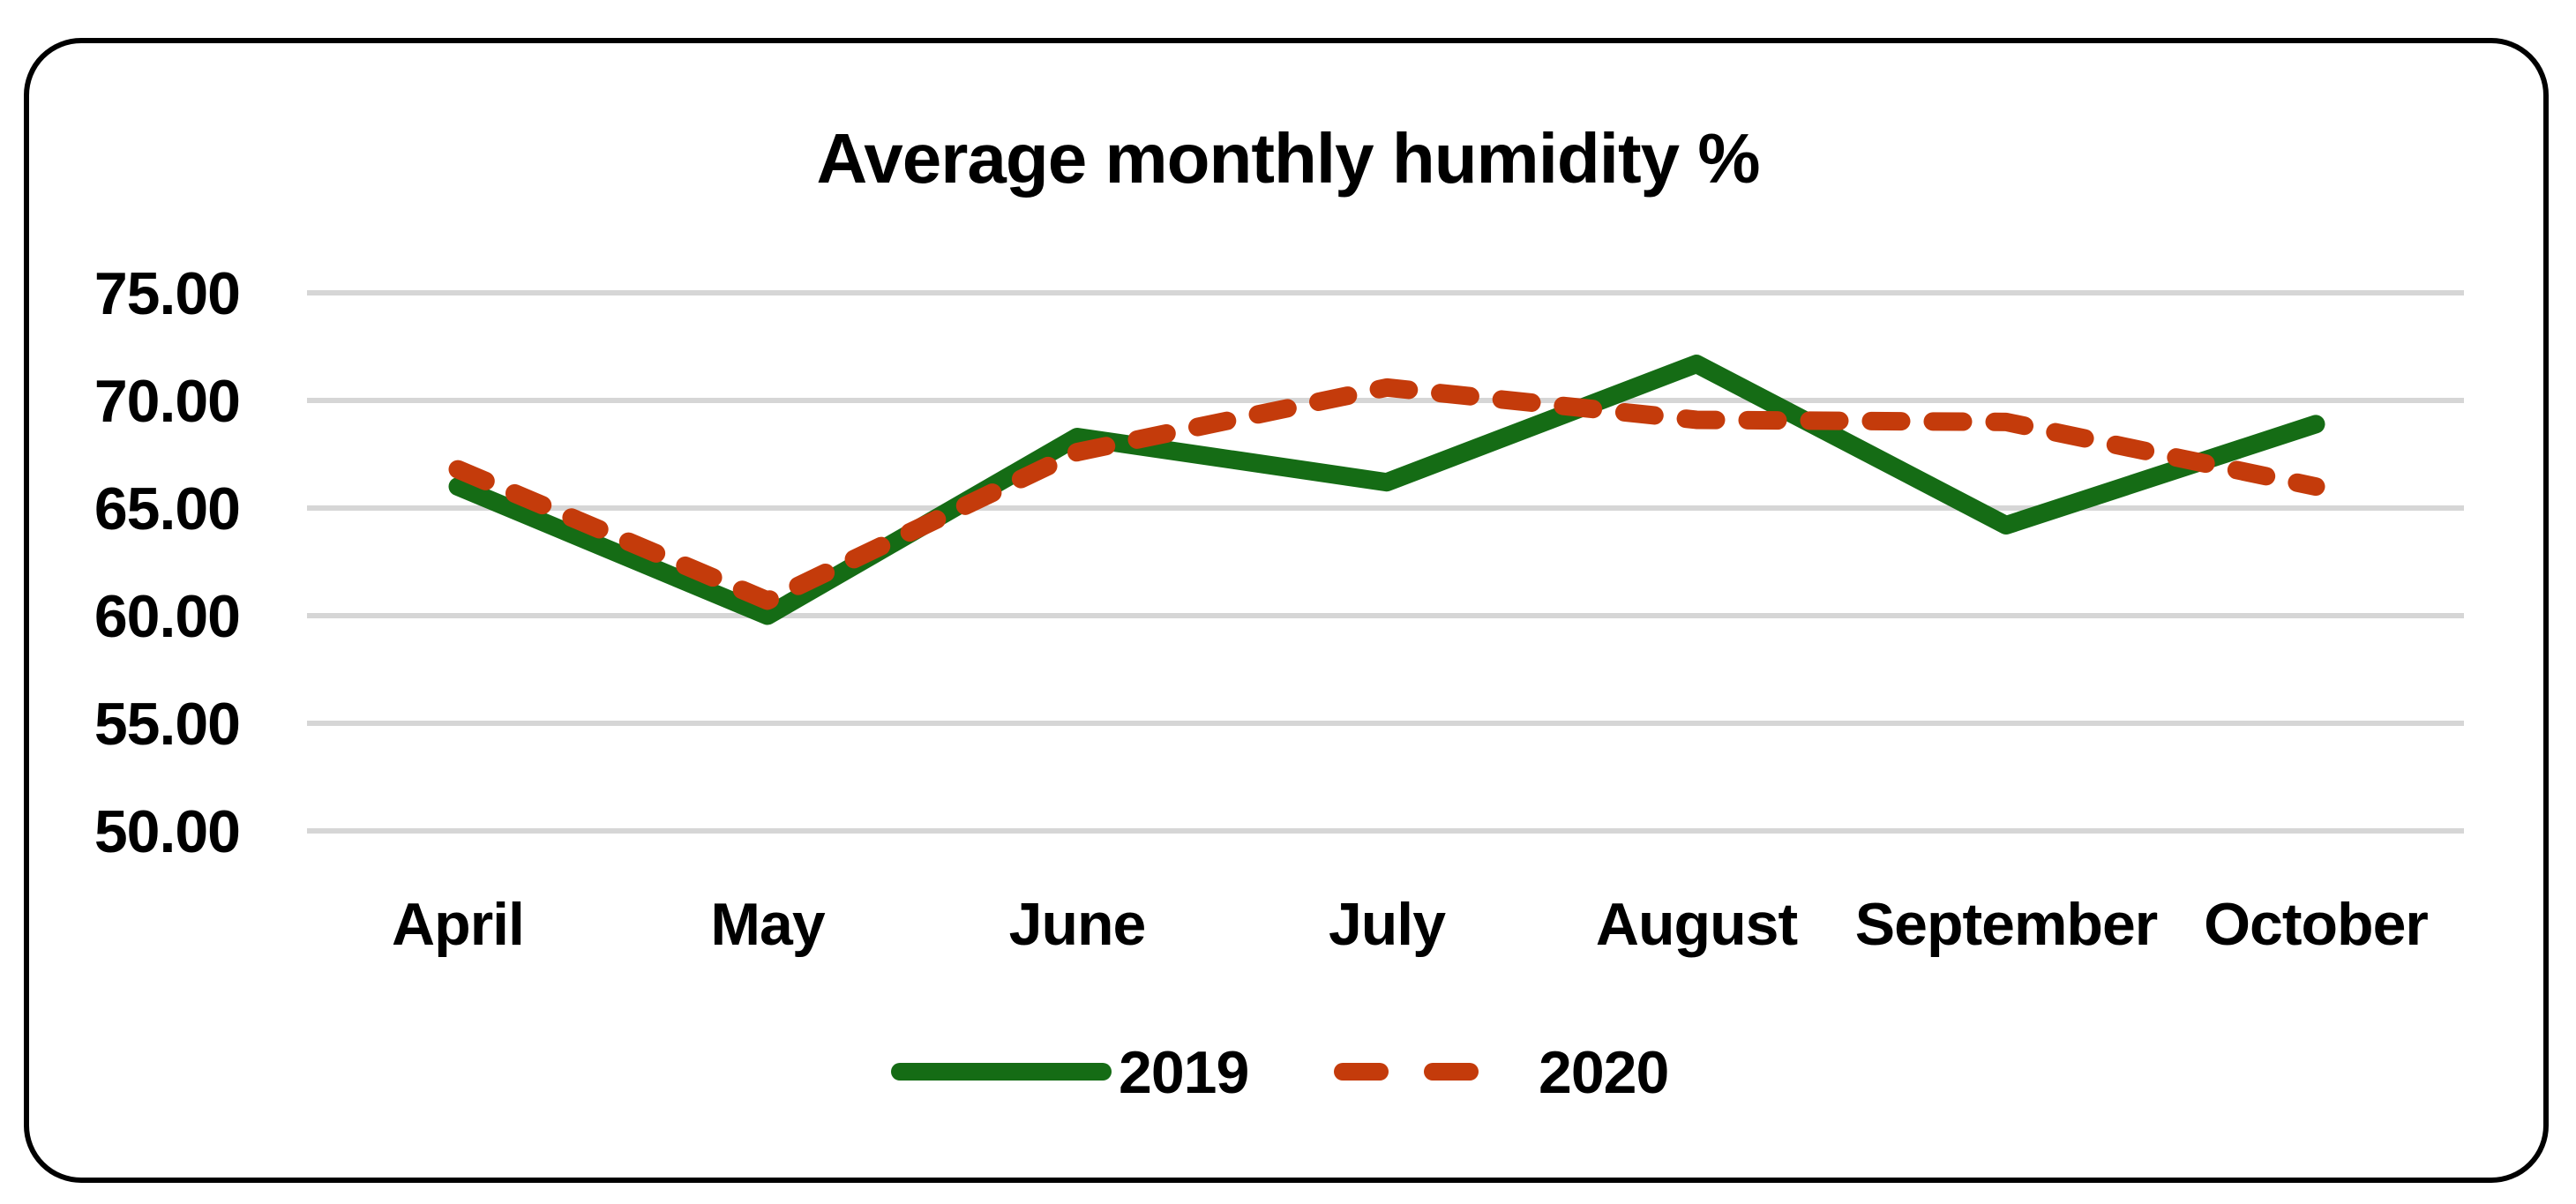 The height and width of the screenshot is (1204, 2576). I want to click on y-tick-label-60.00: 60.00, so click(167, 616).